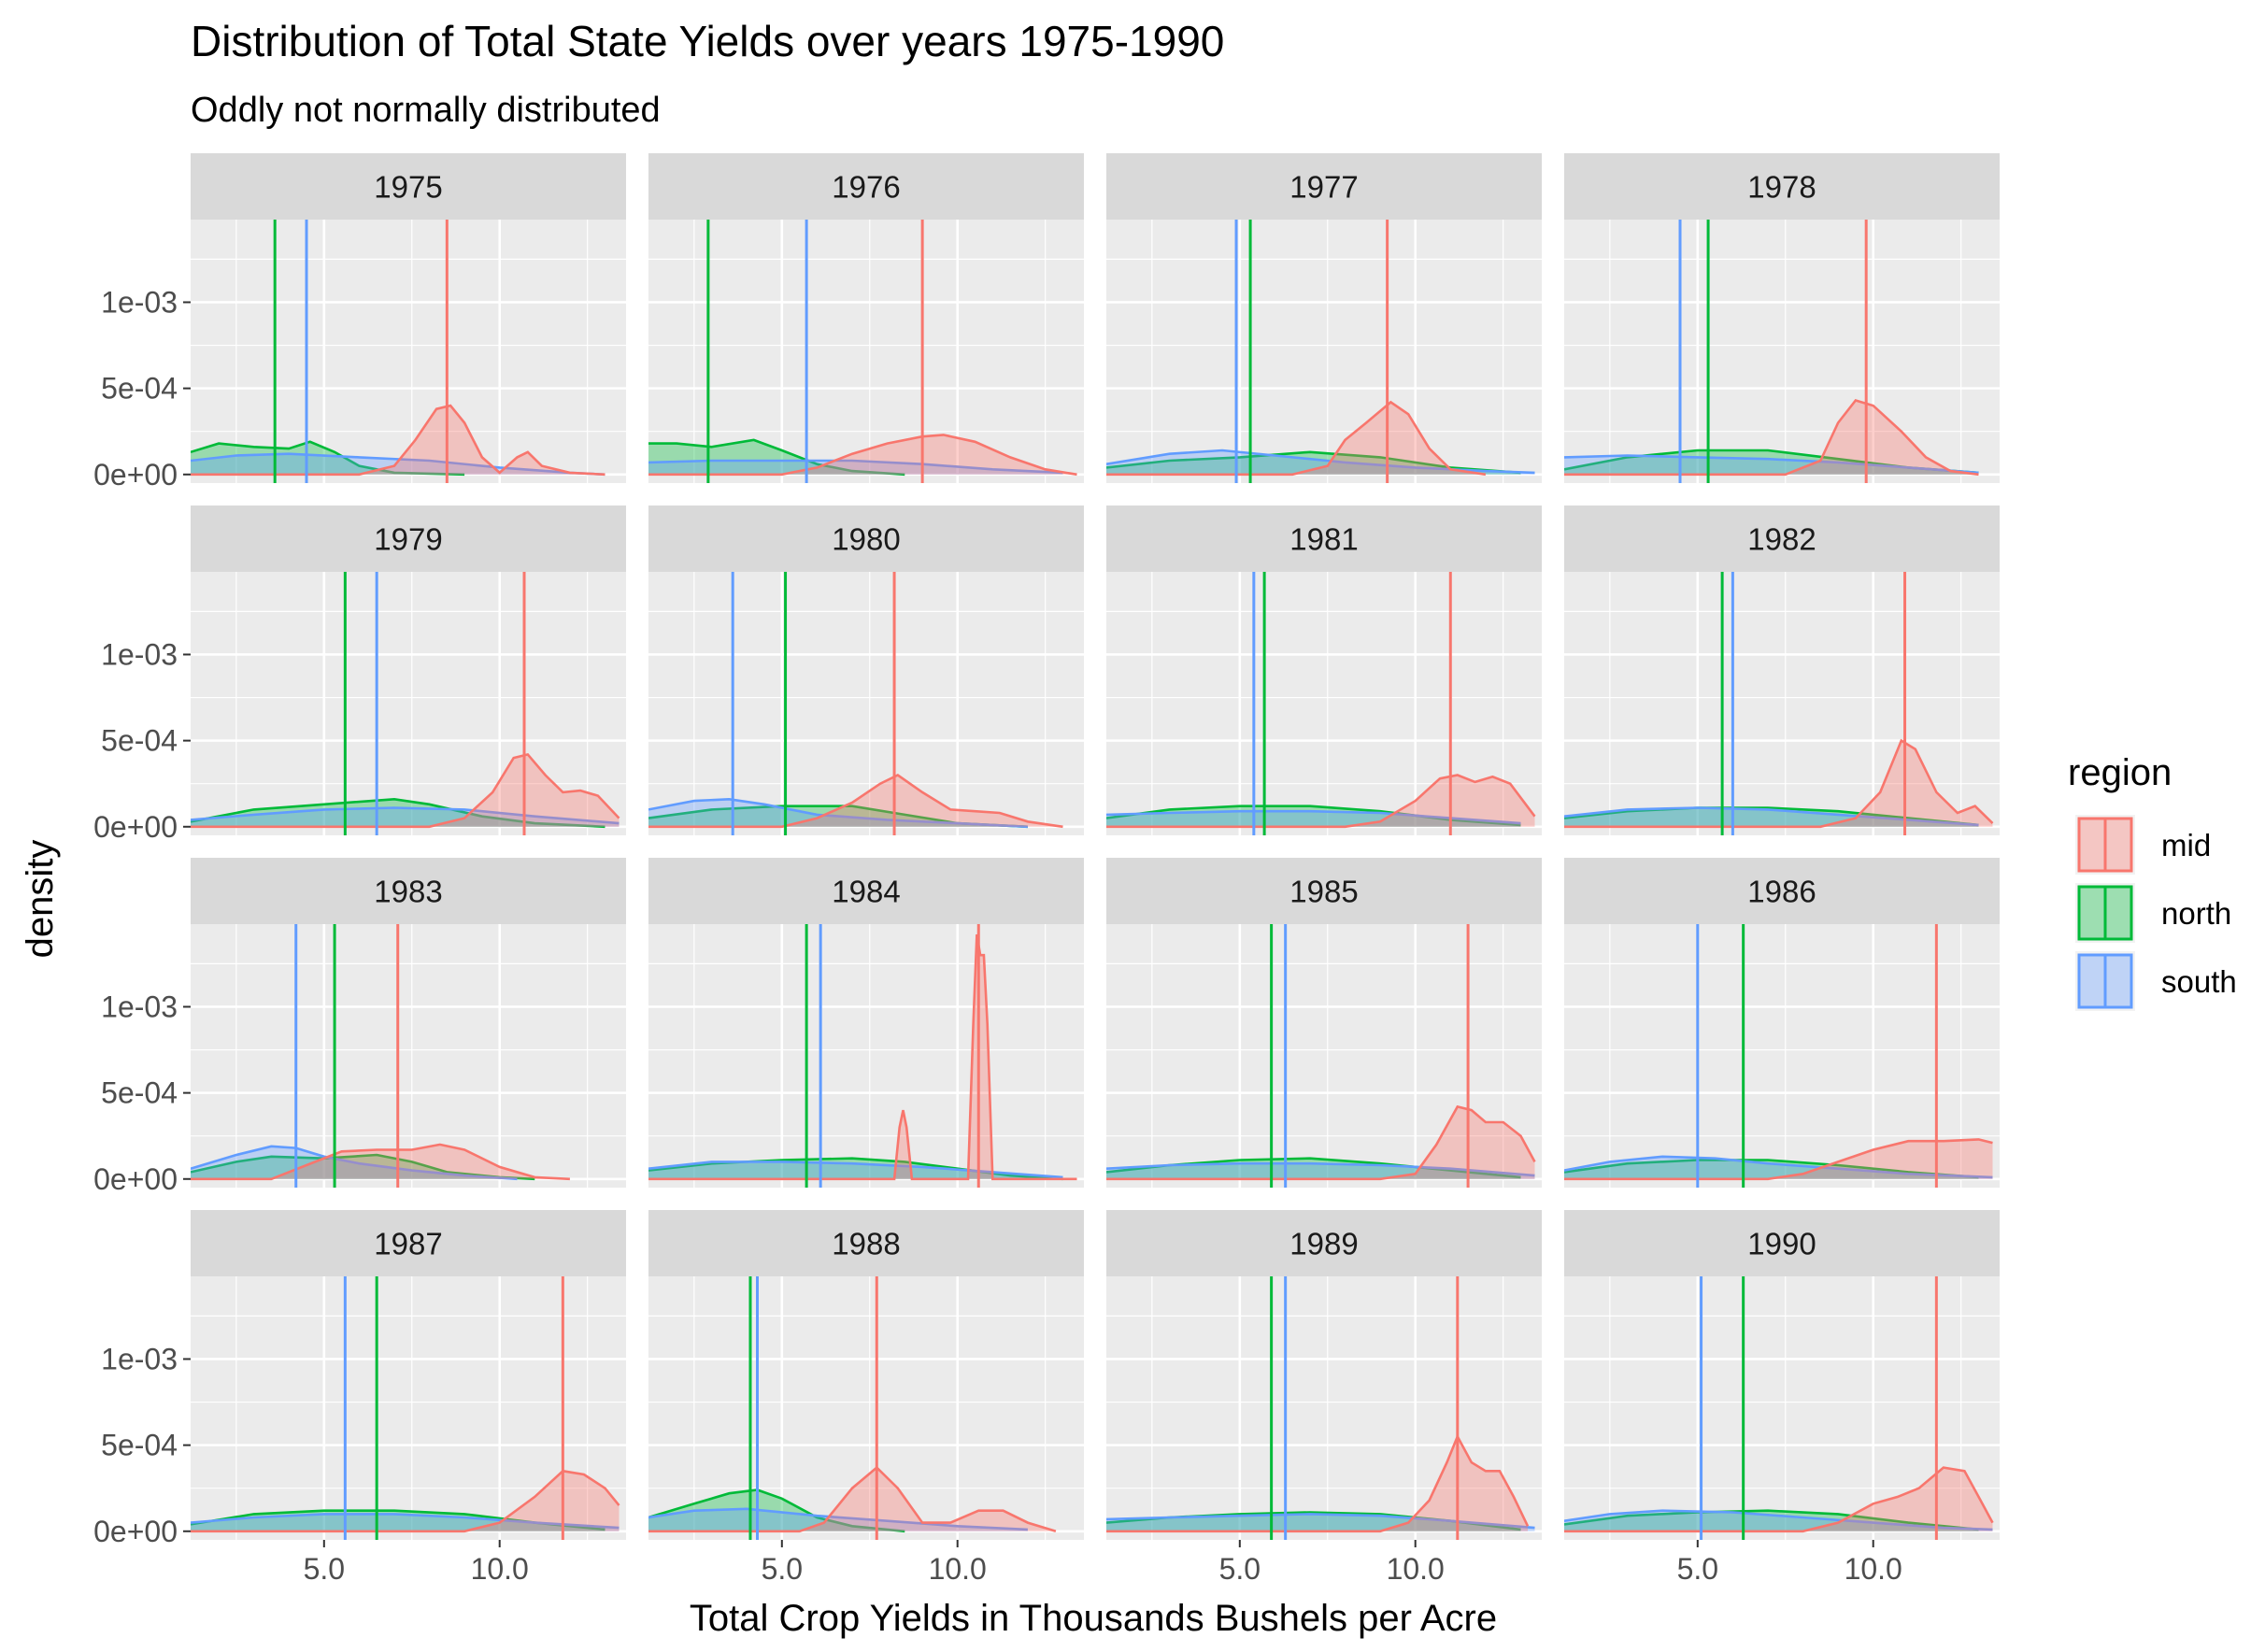 This screenshot has width=2265, height=1652. I want to click on y-tick-label: 5e-04, so click(140, 1445).